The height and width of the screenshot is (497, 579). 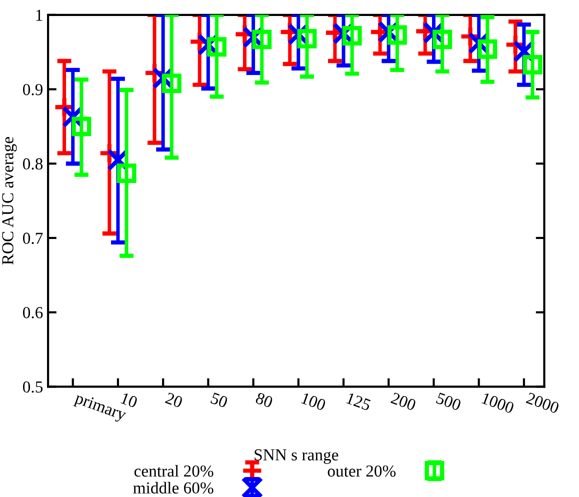 What do you see at coordinates (33, 164) in the screenshot?
I see `y-tick-label: 0.8` at bounding box center [33, 164].